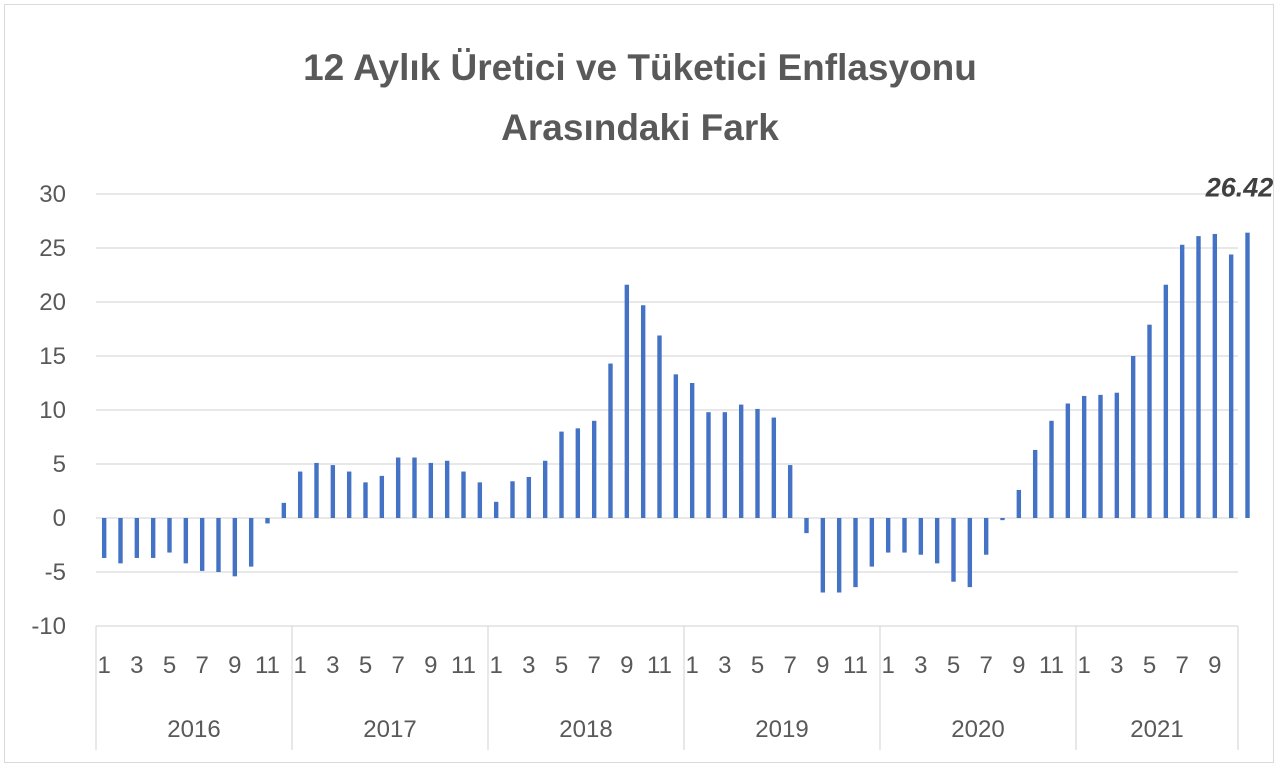 Image resolution: width=1280 pixels, height=769 pixels. Describe the element at coordinates (52, 356) in the screenshot. I see `y-tick-label-3: 15` at that location.